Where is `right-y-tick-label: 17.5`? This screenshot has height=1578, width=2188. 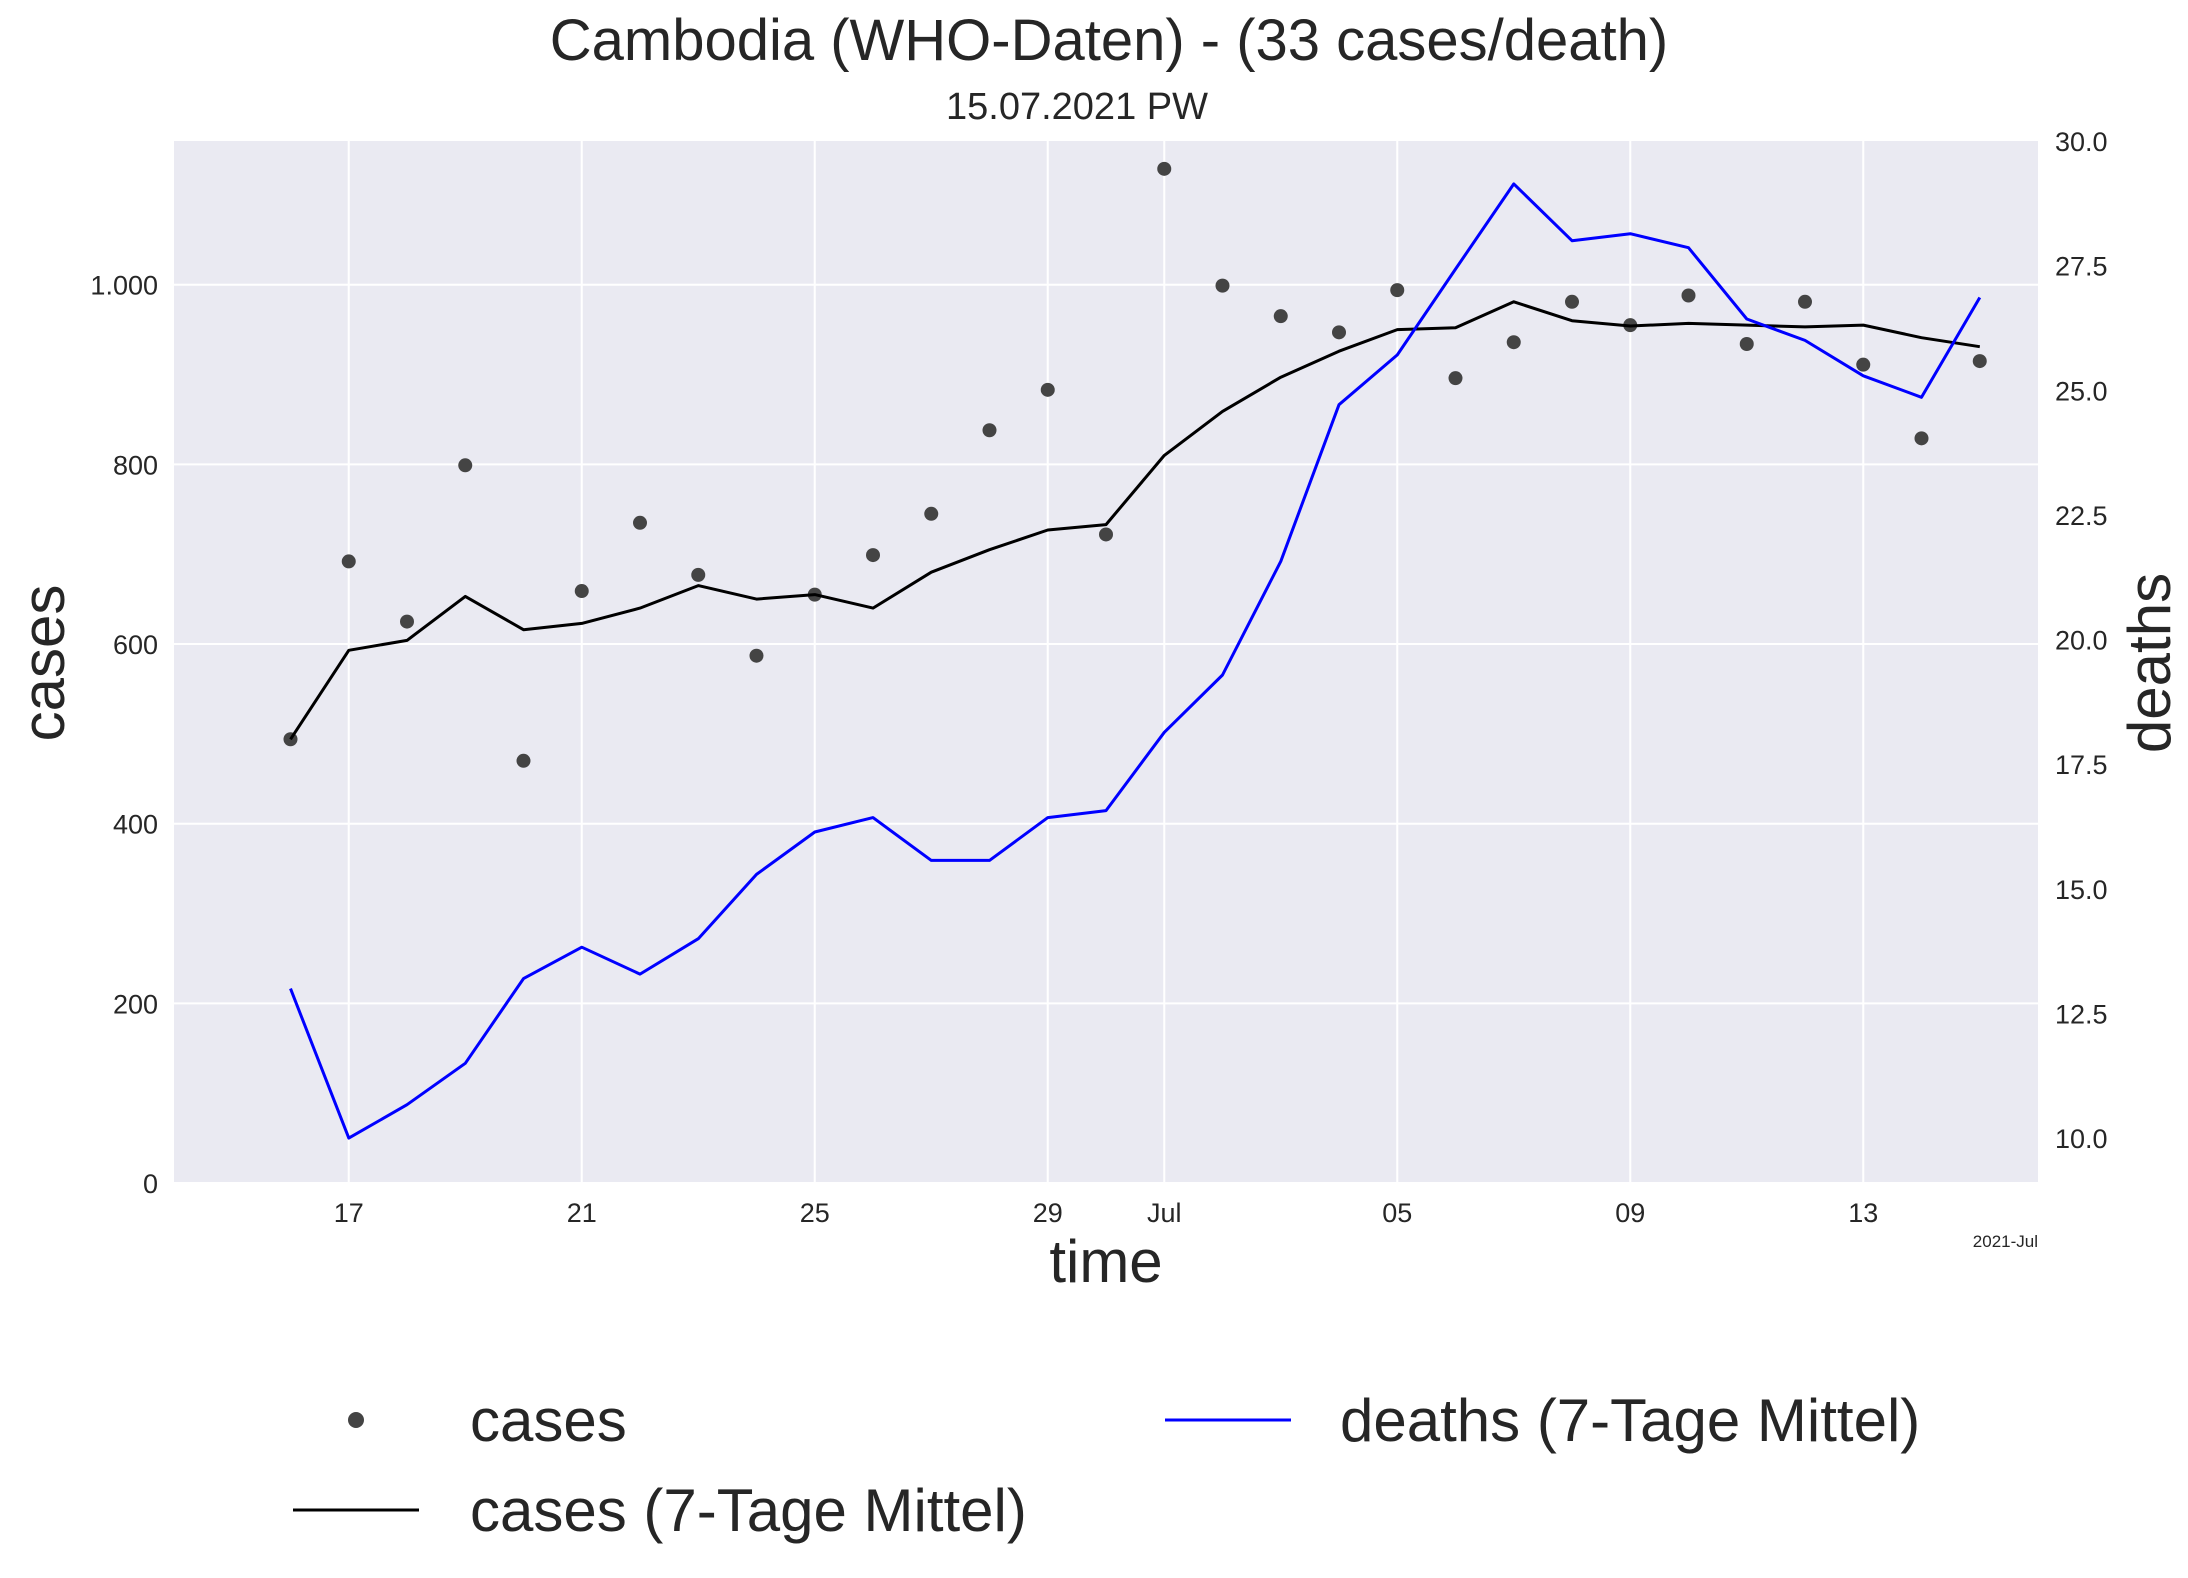 right-y-tick-label: 17.5 is located at coordinates (2081, 765).